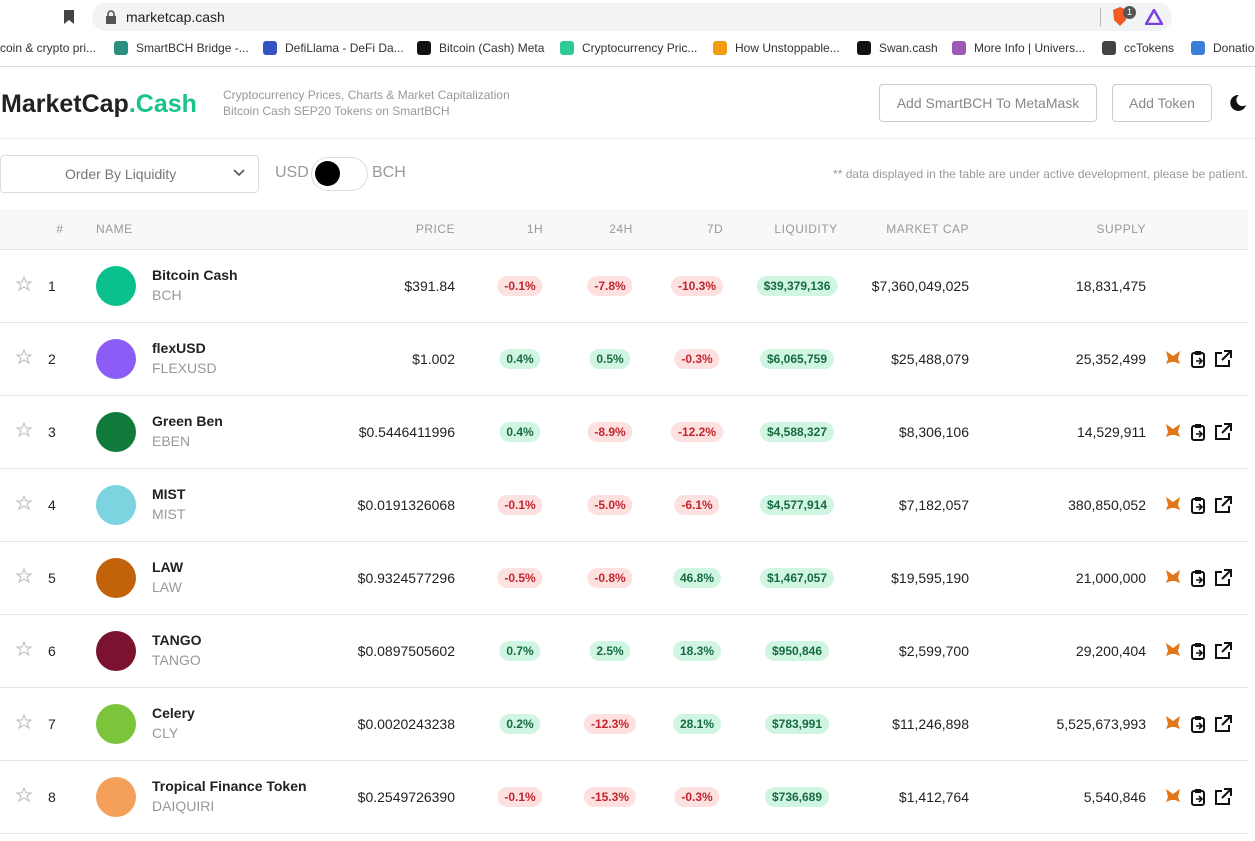  I want to click on market-cap: $1,412,764, so click(933, 797).